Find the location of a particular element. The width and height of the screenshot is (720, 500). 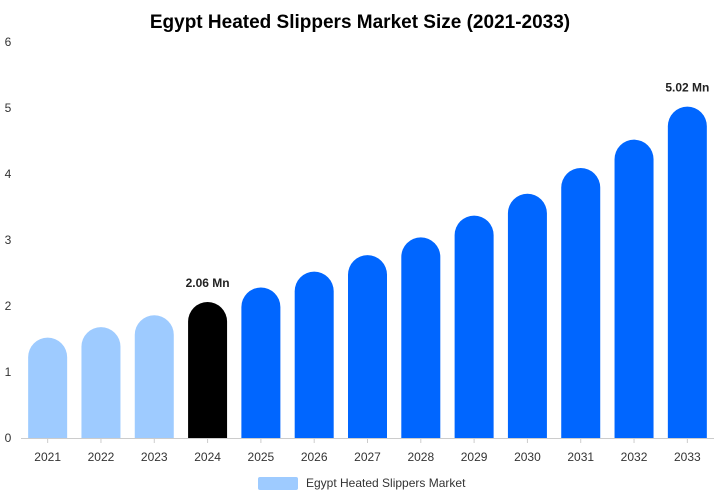

y-tick-label: 5 is located at coordinates (8, 108).